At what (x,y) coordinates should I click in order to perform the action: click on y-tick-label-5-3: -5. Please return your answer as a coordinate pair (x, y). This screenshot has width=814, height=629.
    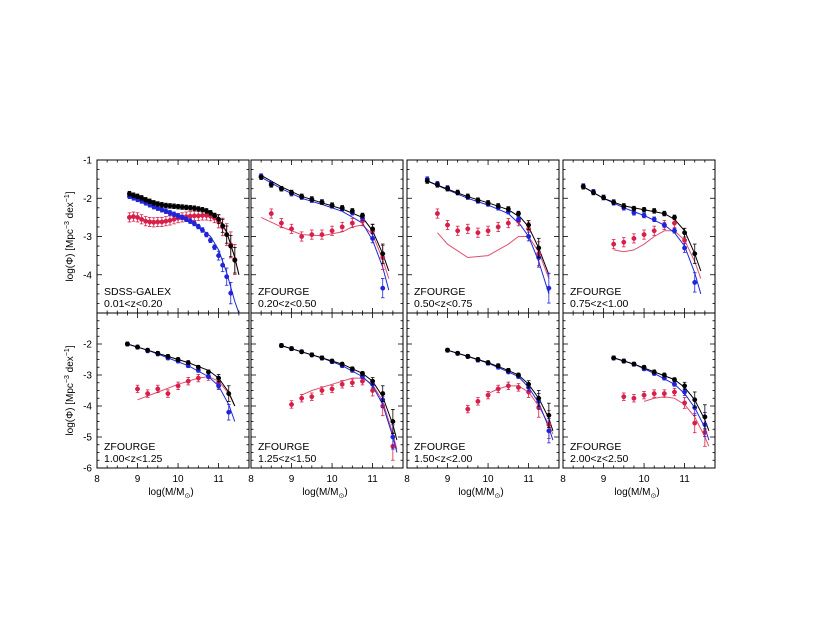
    Looking at the image, I should click on (87, 438).